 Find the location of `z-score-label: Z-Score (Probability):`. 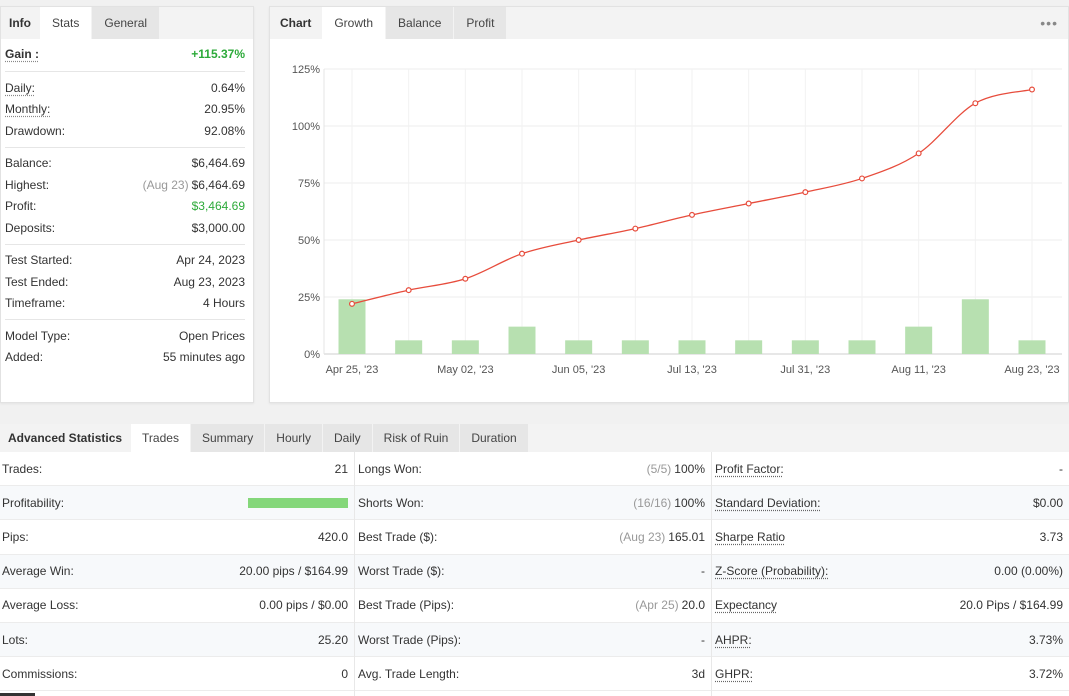

z-score-label: Z-Score (Probability): is located at coordinates (772, 571).